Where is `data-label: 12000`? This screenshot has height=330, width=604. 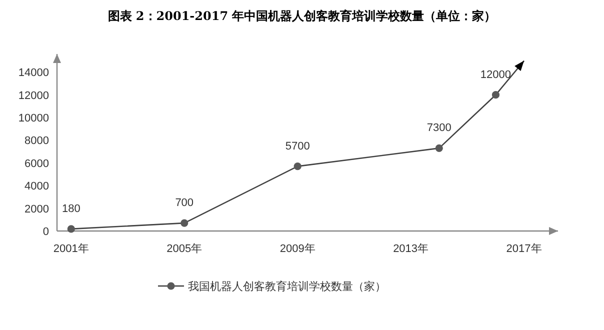
data-label: 12000 is located at coordinates (496, 74).